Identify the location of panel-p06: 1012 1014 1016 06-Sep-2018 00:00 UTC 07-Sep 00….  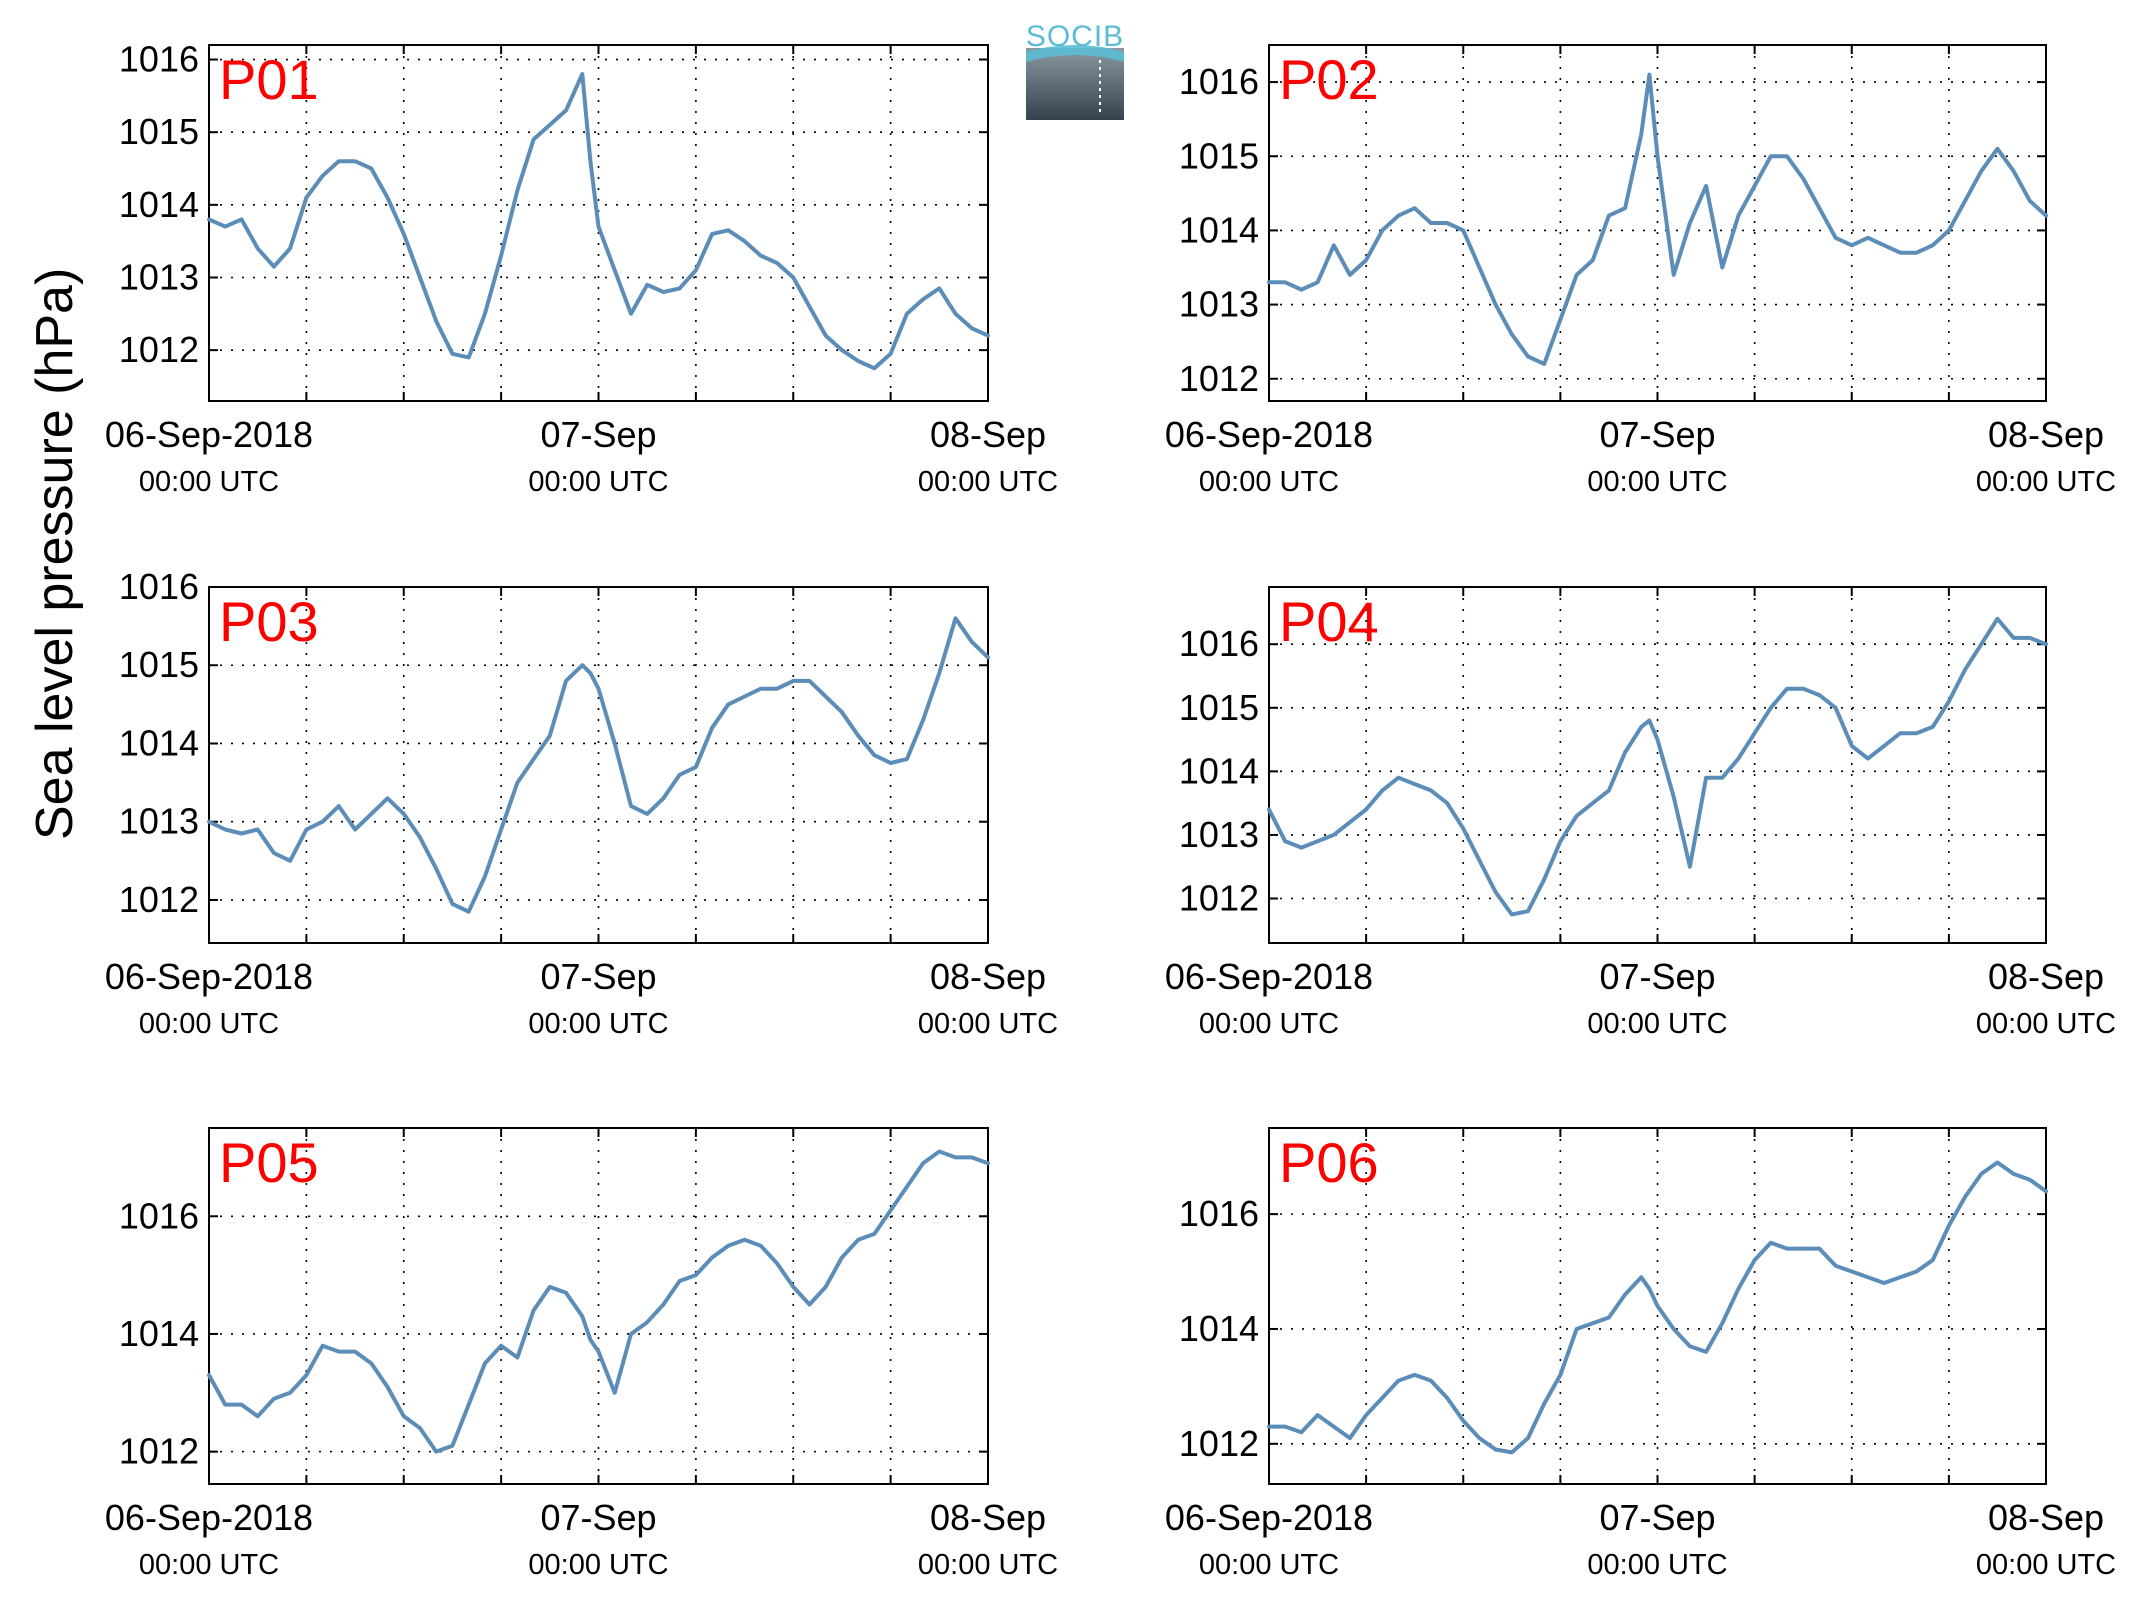
(1640, 1354).